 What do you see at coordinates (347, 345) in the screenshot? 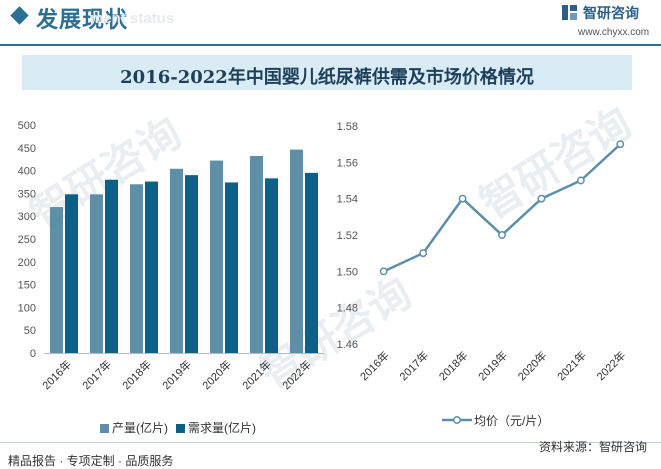
I see `y-tick-label: 1.46` at bounding box center [347, 345].